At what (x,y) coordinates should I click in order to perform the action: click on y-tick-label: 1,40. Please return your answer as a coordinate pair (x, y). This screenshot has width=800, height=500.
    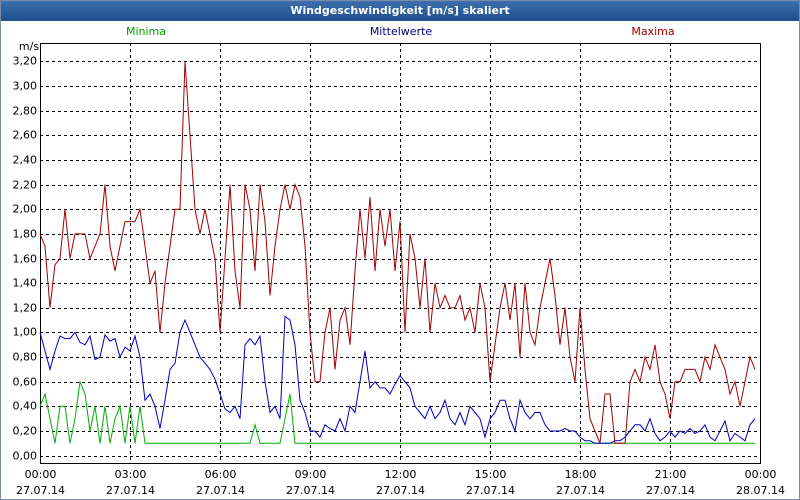
    Looking at the image, I should click on (25, 283).